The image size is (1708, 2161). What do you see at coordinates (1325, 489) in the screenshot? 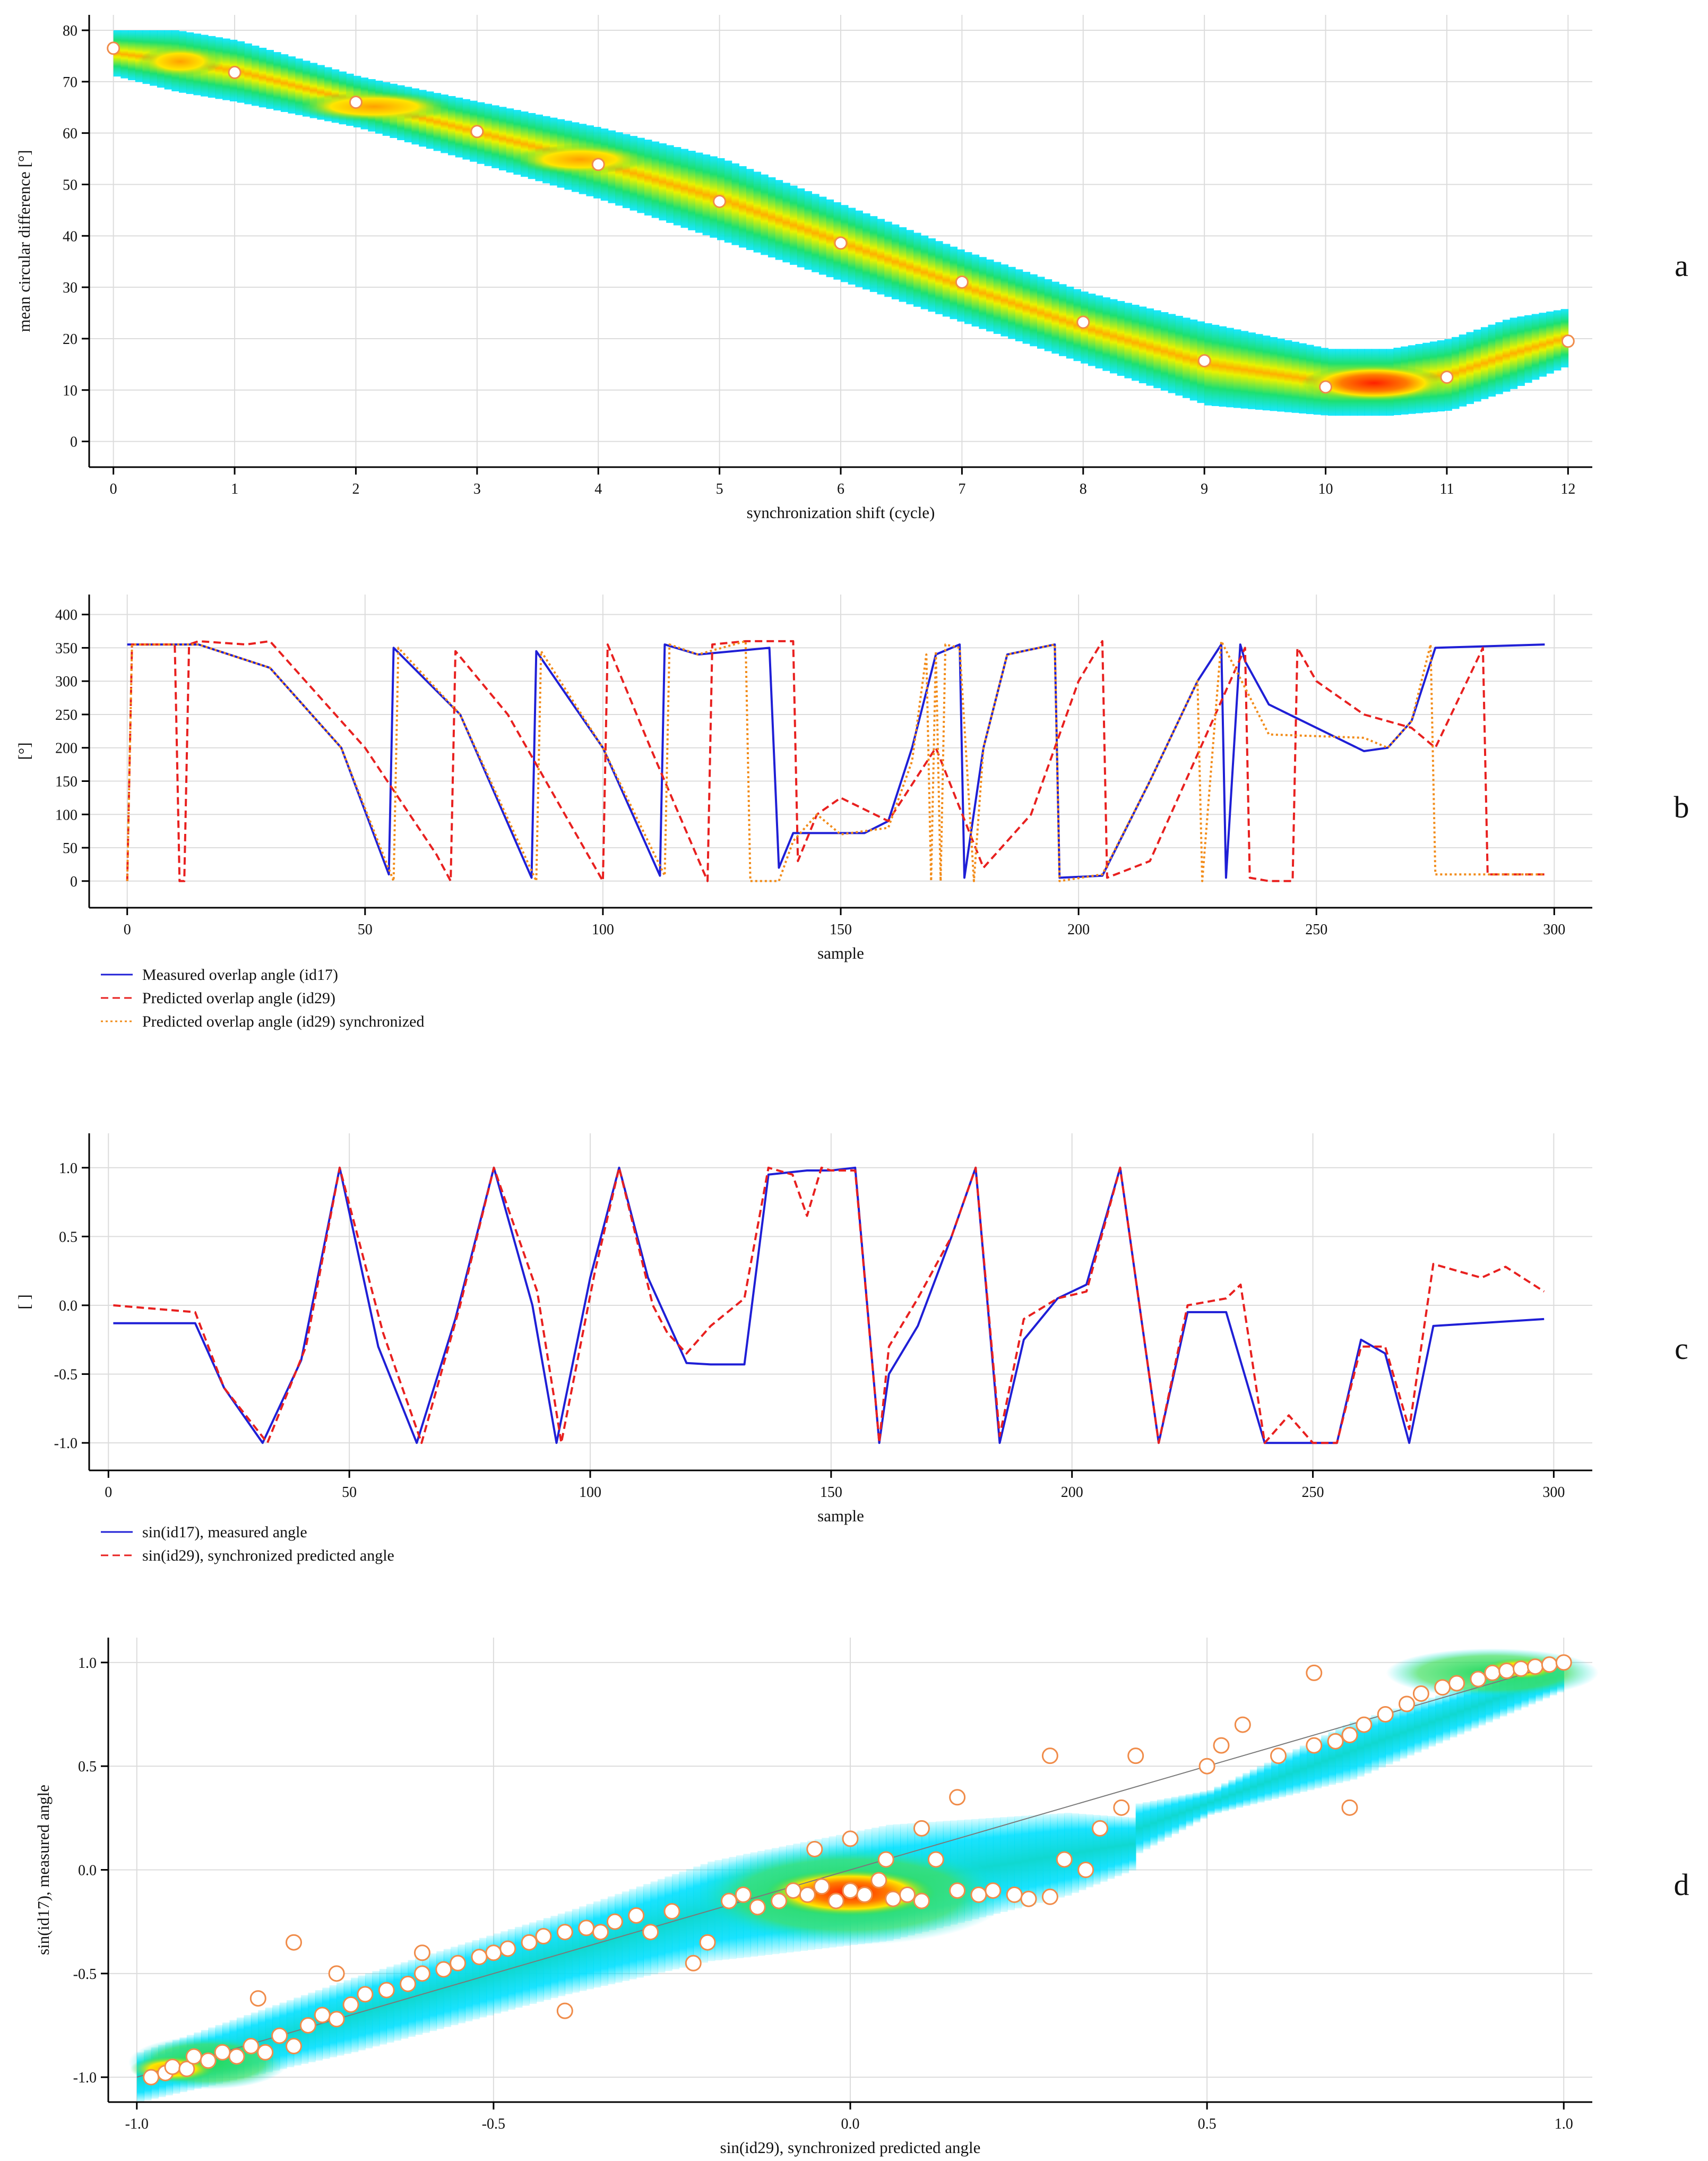
I see `x-tick-label: 10` at bounding box center [1325, 489].